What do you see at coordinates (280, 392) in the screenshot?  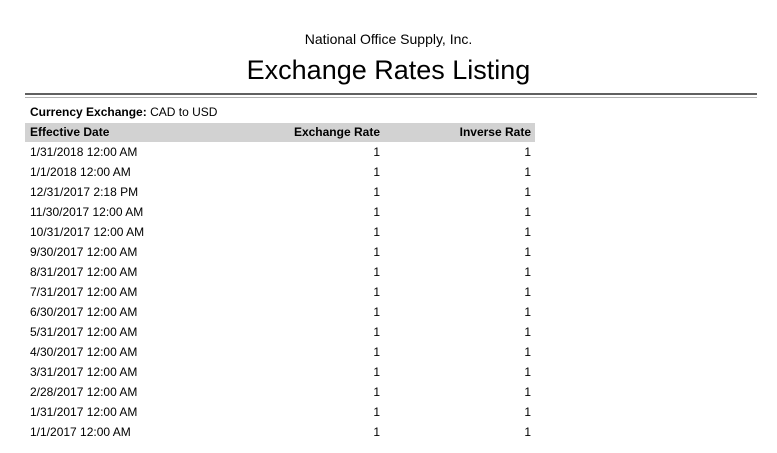 I see `table-row: 2/28/2017 12:00 AM 1 1` at bounding box center [280, 392].